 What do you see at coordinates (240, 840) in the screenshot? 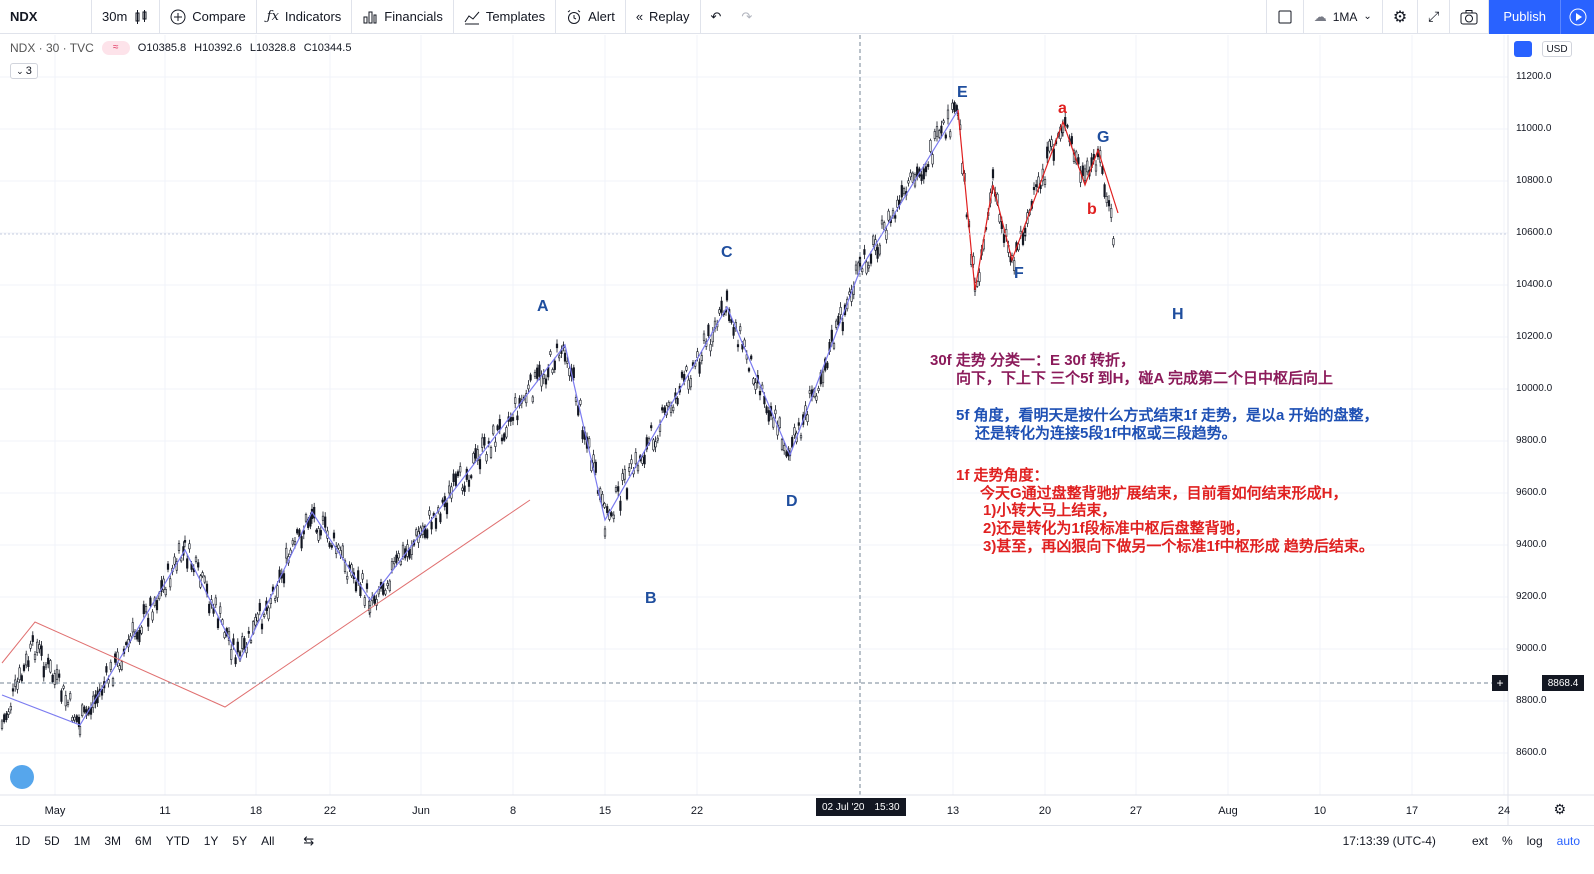
I see `range-button-5y: 5Y` at bounding box center [240, 840].